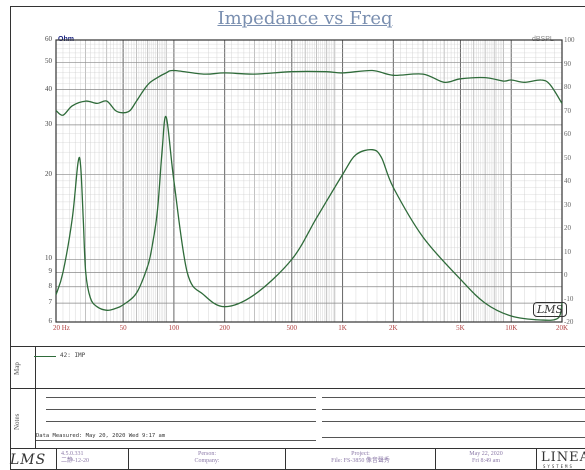  I want to click on left-tick-label: 8, so click(50, 285).